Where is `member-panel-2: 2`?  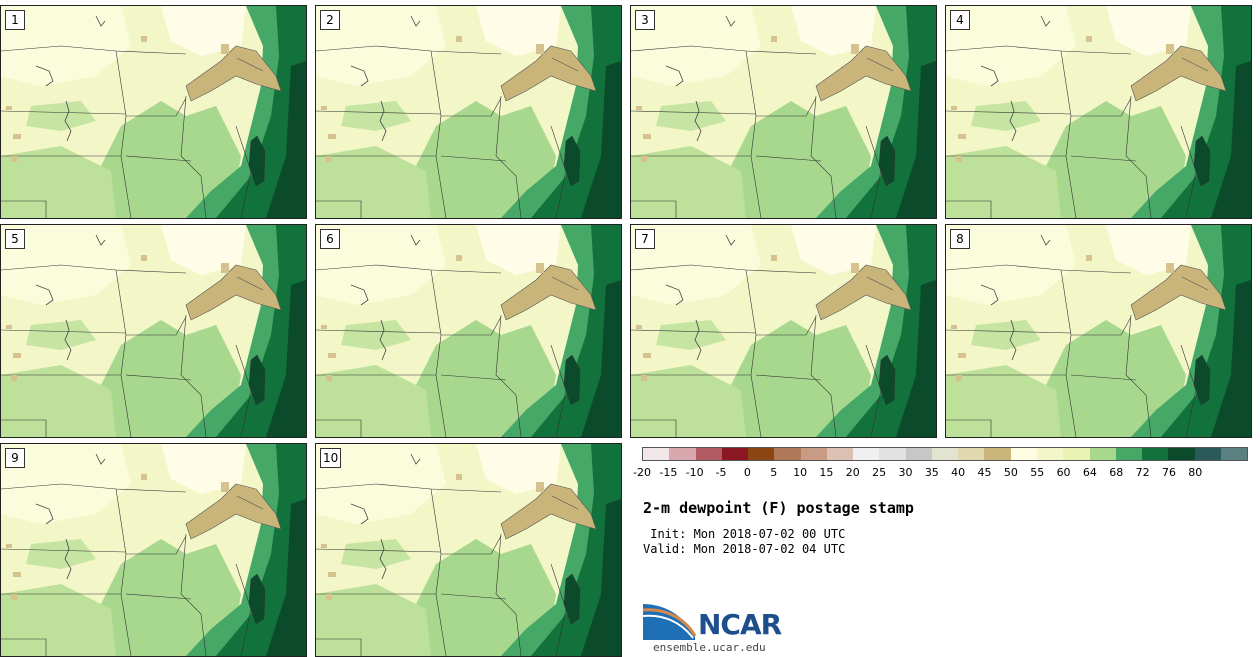 member-panel-2: 2 is located at coordinates (468, 112).